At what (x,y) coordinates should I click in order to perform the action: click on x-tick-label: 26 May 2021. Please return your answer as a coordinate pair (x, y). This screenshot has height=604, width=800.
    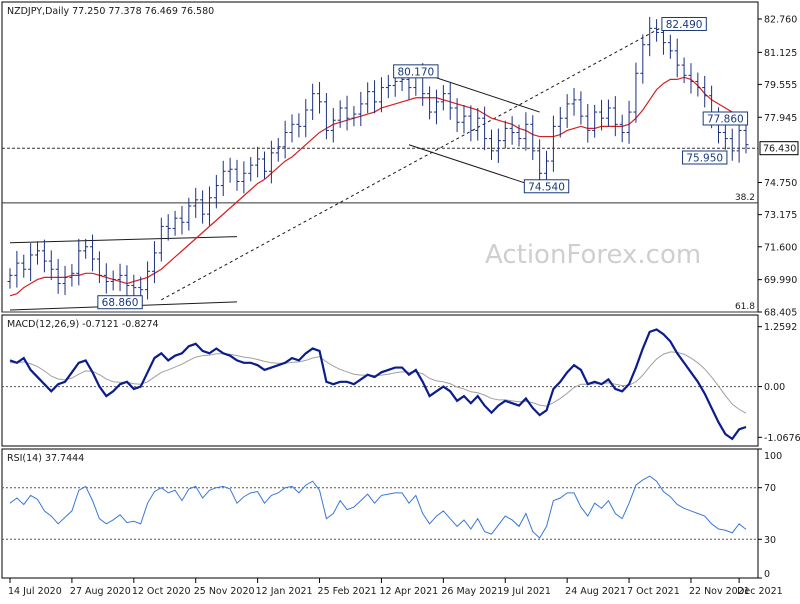
    Looking at the image, I should click on (472, 591).